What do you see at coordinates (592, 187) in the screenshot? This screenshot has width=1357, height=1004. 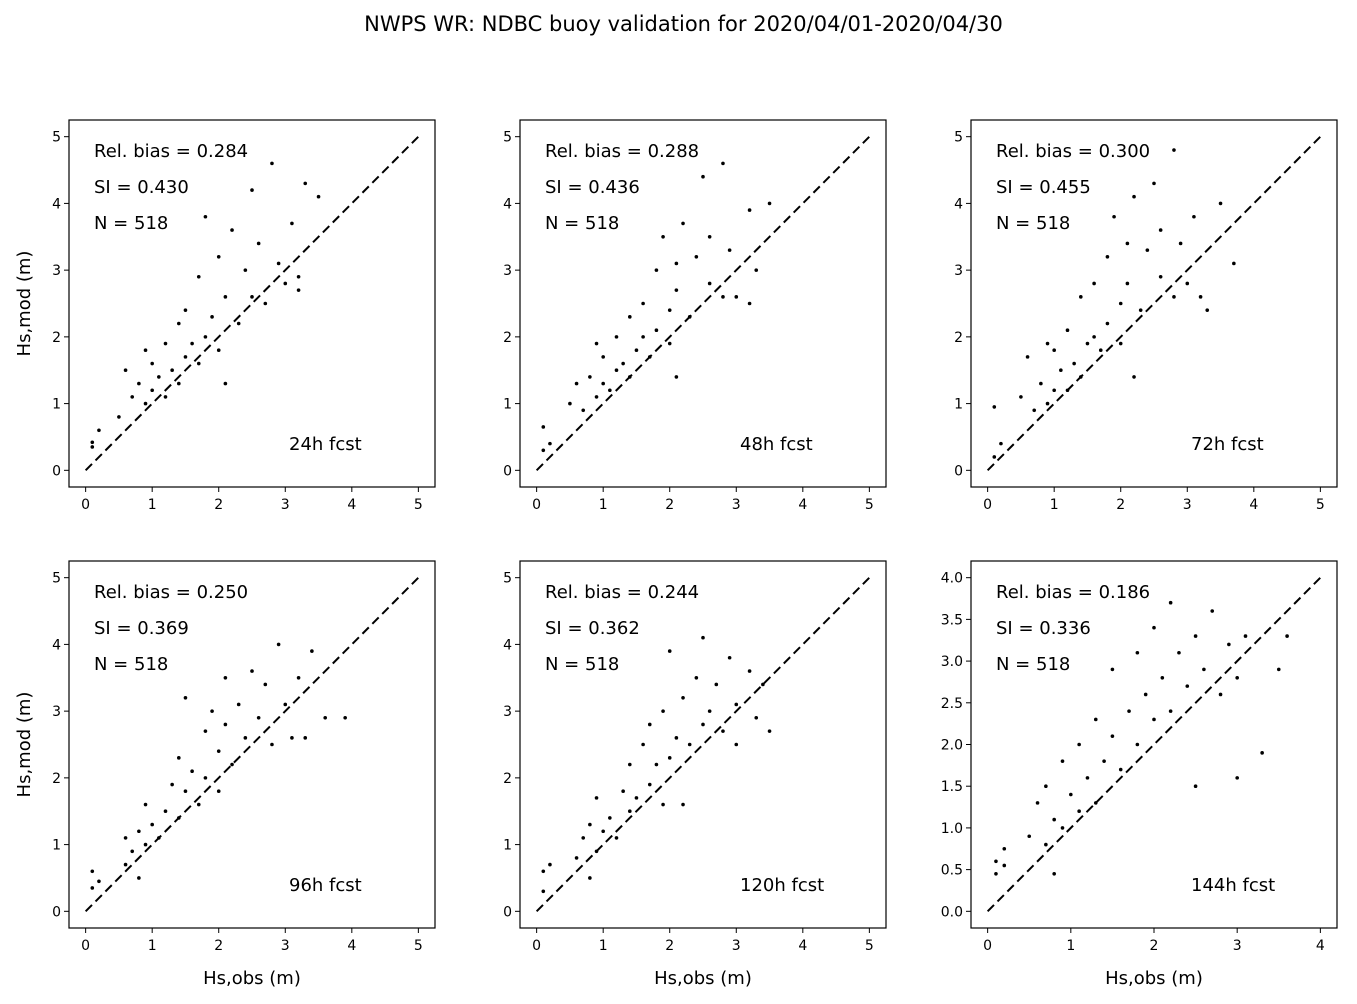 I see `si-annotation: SI = 0.436` at bounding box center [592, 187].